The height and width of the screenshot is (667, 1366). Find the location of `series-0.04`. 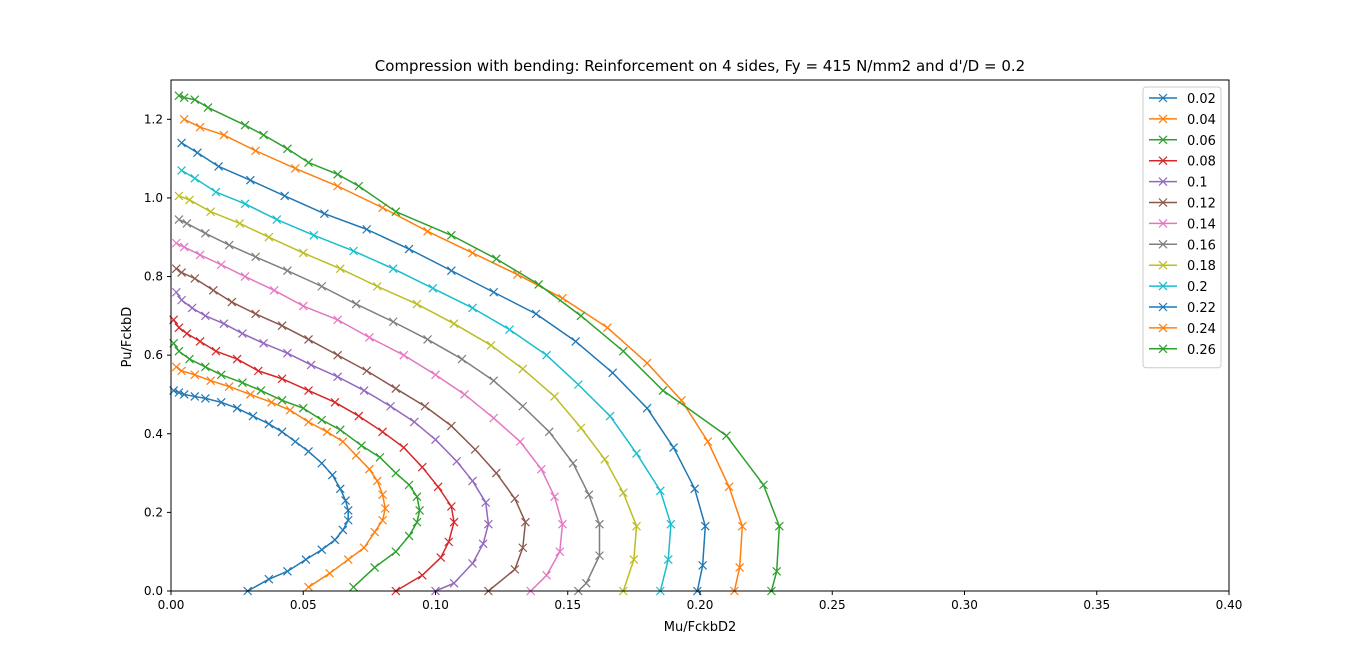

series-0.04 is located at coordinates (280, 477).